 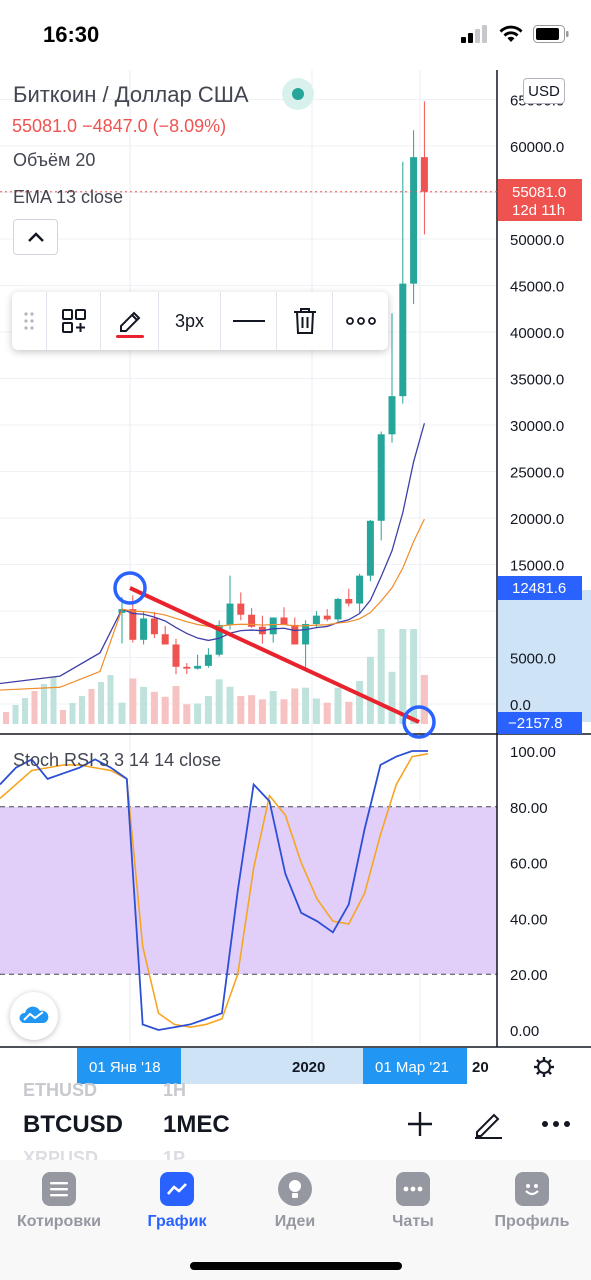 What do you see at coordinates (537, 426) in the screenshot?
I see `price-axis-label: 30000.0` at bounding box center [537, 426].